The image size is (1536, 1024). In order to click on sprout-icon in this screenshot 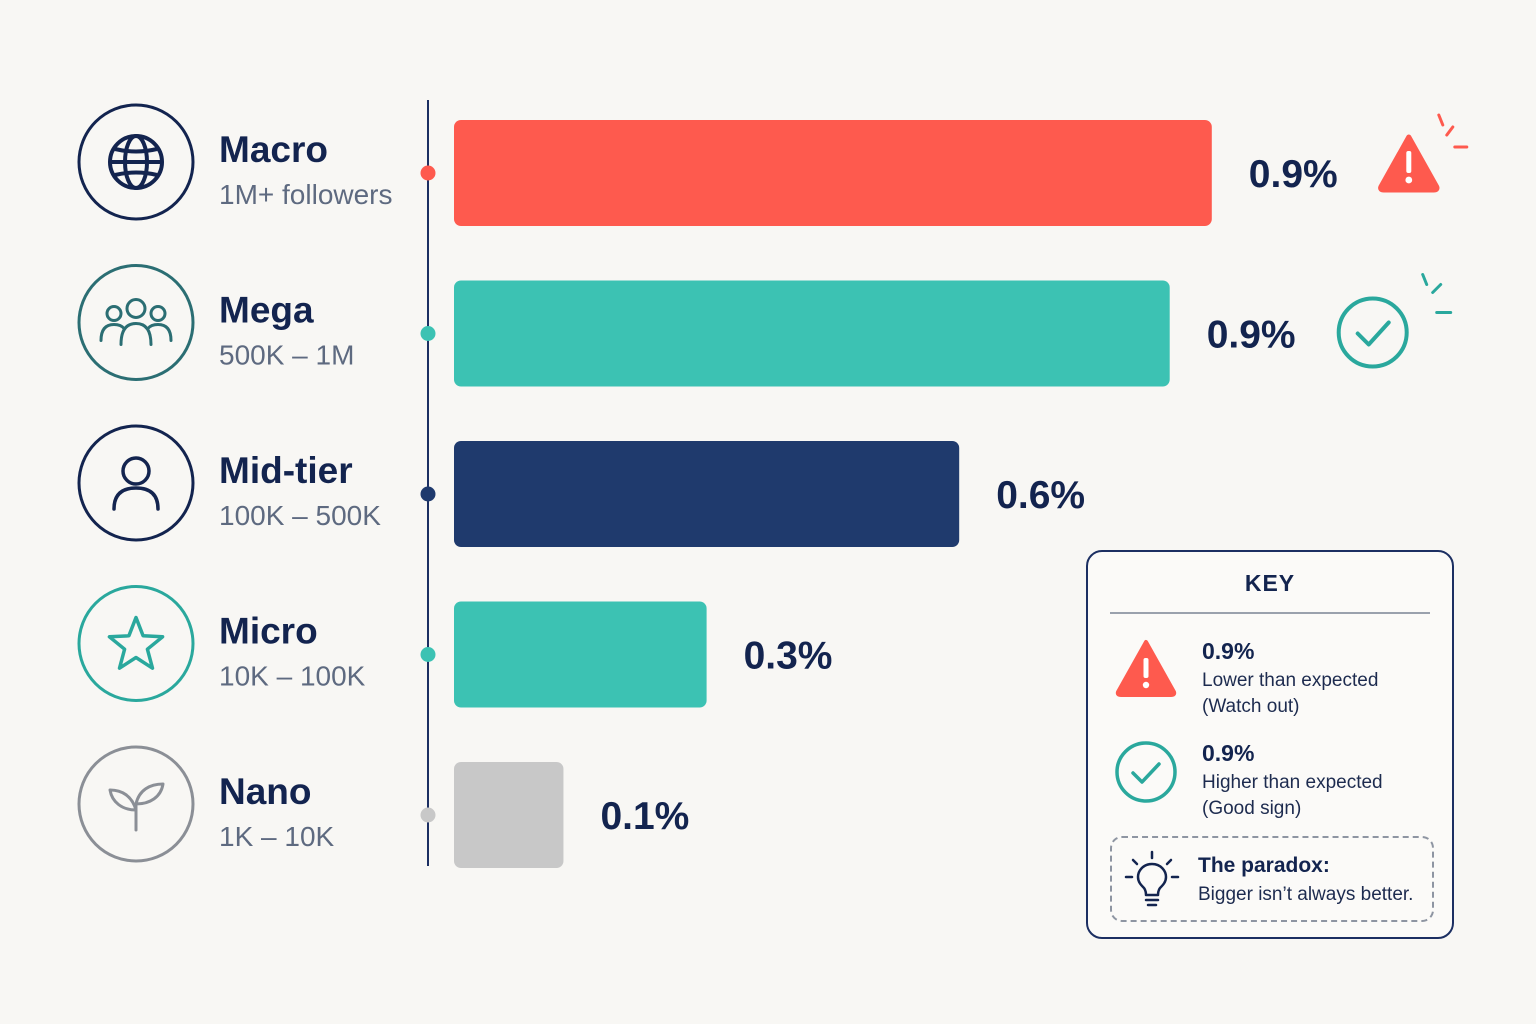, I will do `click(136, 804)`.